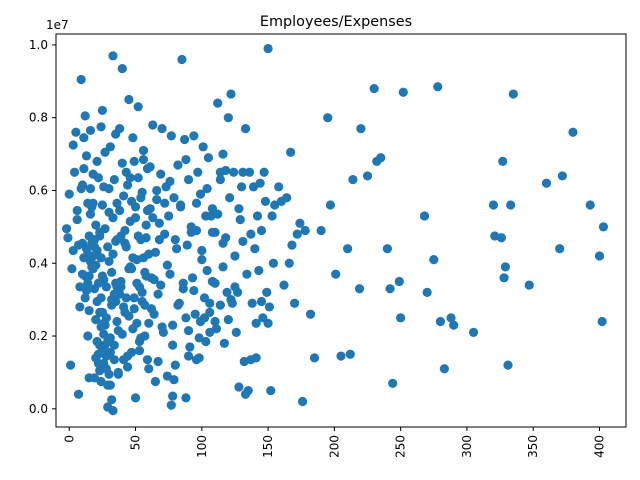 This screenshot has width=640, height=480. What do you see at coordinates (533, 446) in the screenshot?
I see `x-tick-label: 350` at bounding box center [533, 446].